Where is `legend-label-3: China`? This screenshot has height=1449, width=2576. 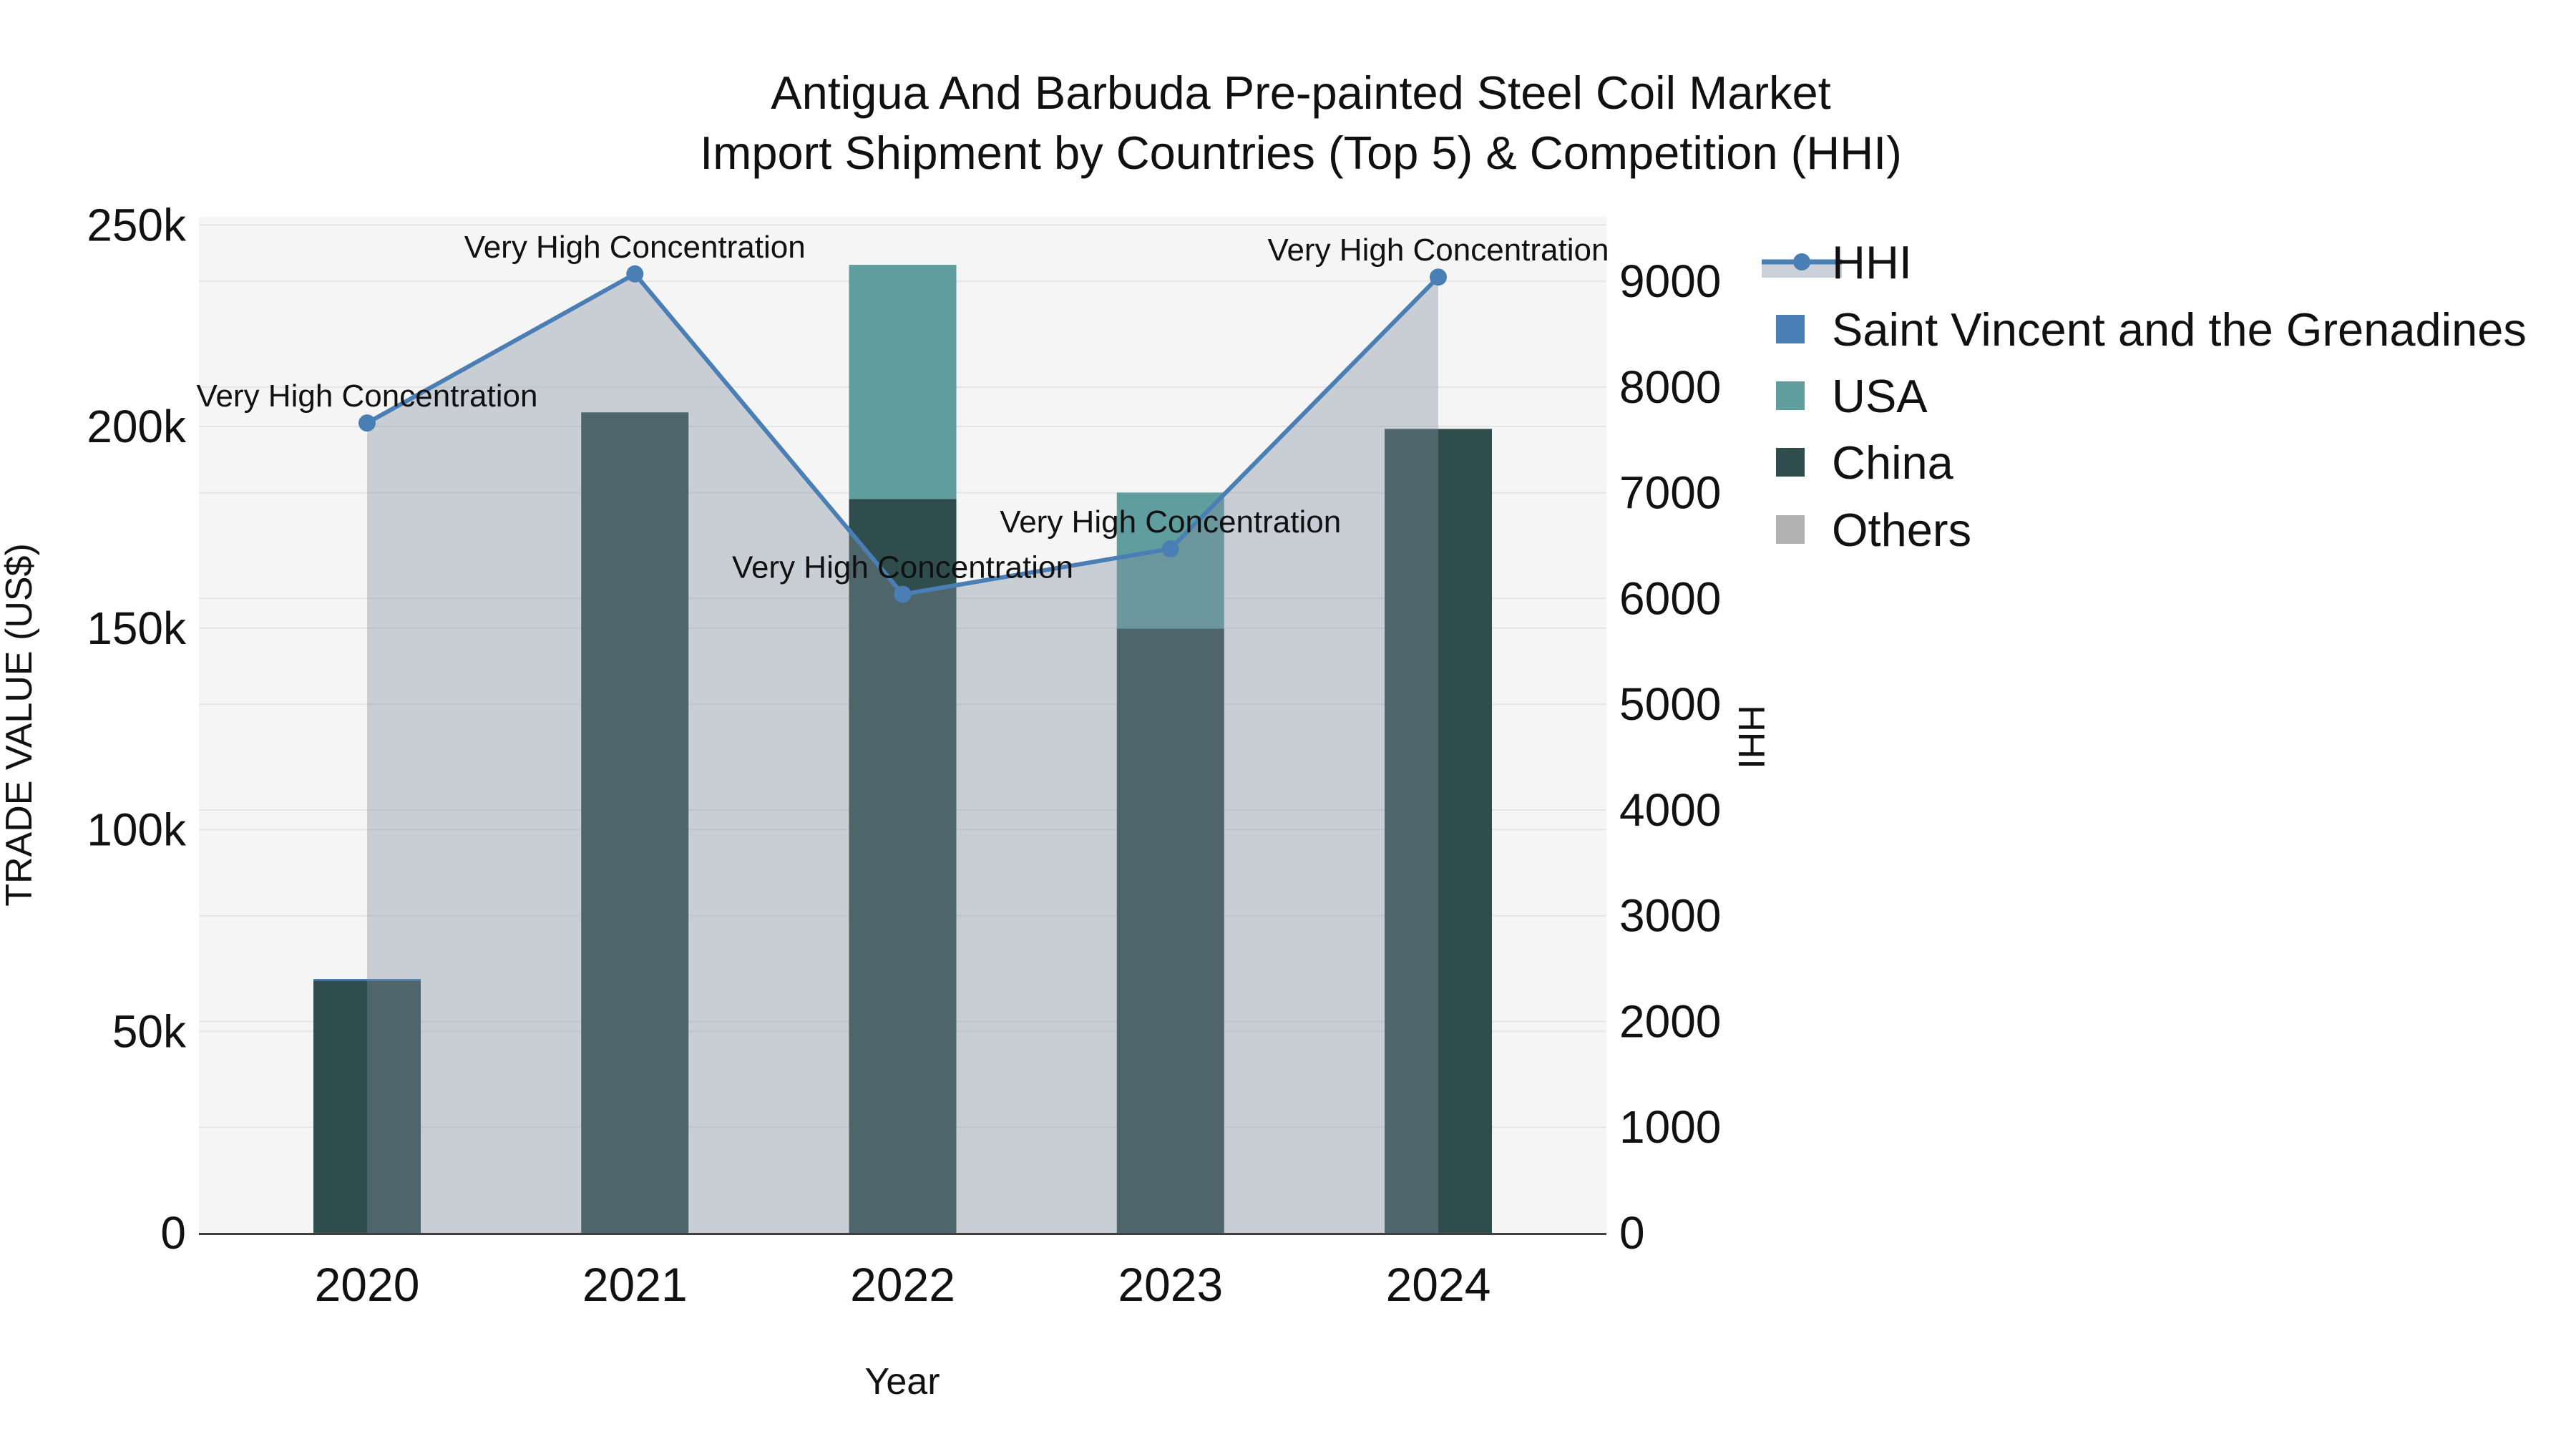
legend-label-3: China is located at coordinates (1893, 462).